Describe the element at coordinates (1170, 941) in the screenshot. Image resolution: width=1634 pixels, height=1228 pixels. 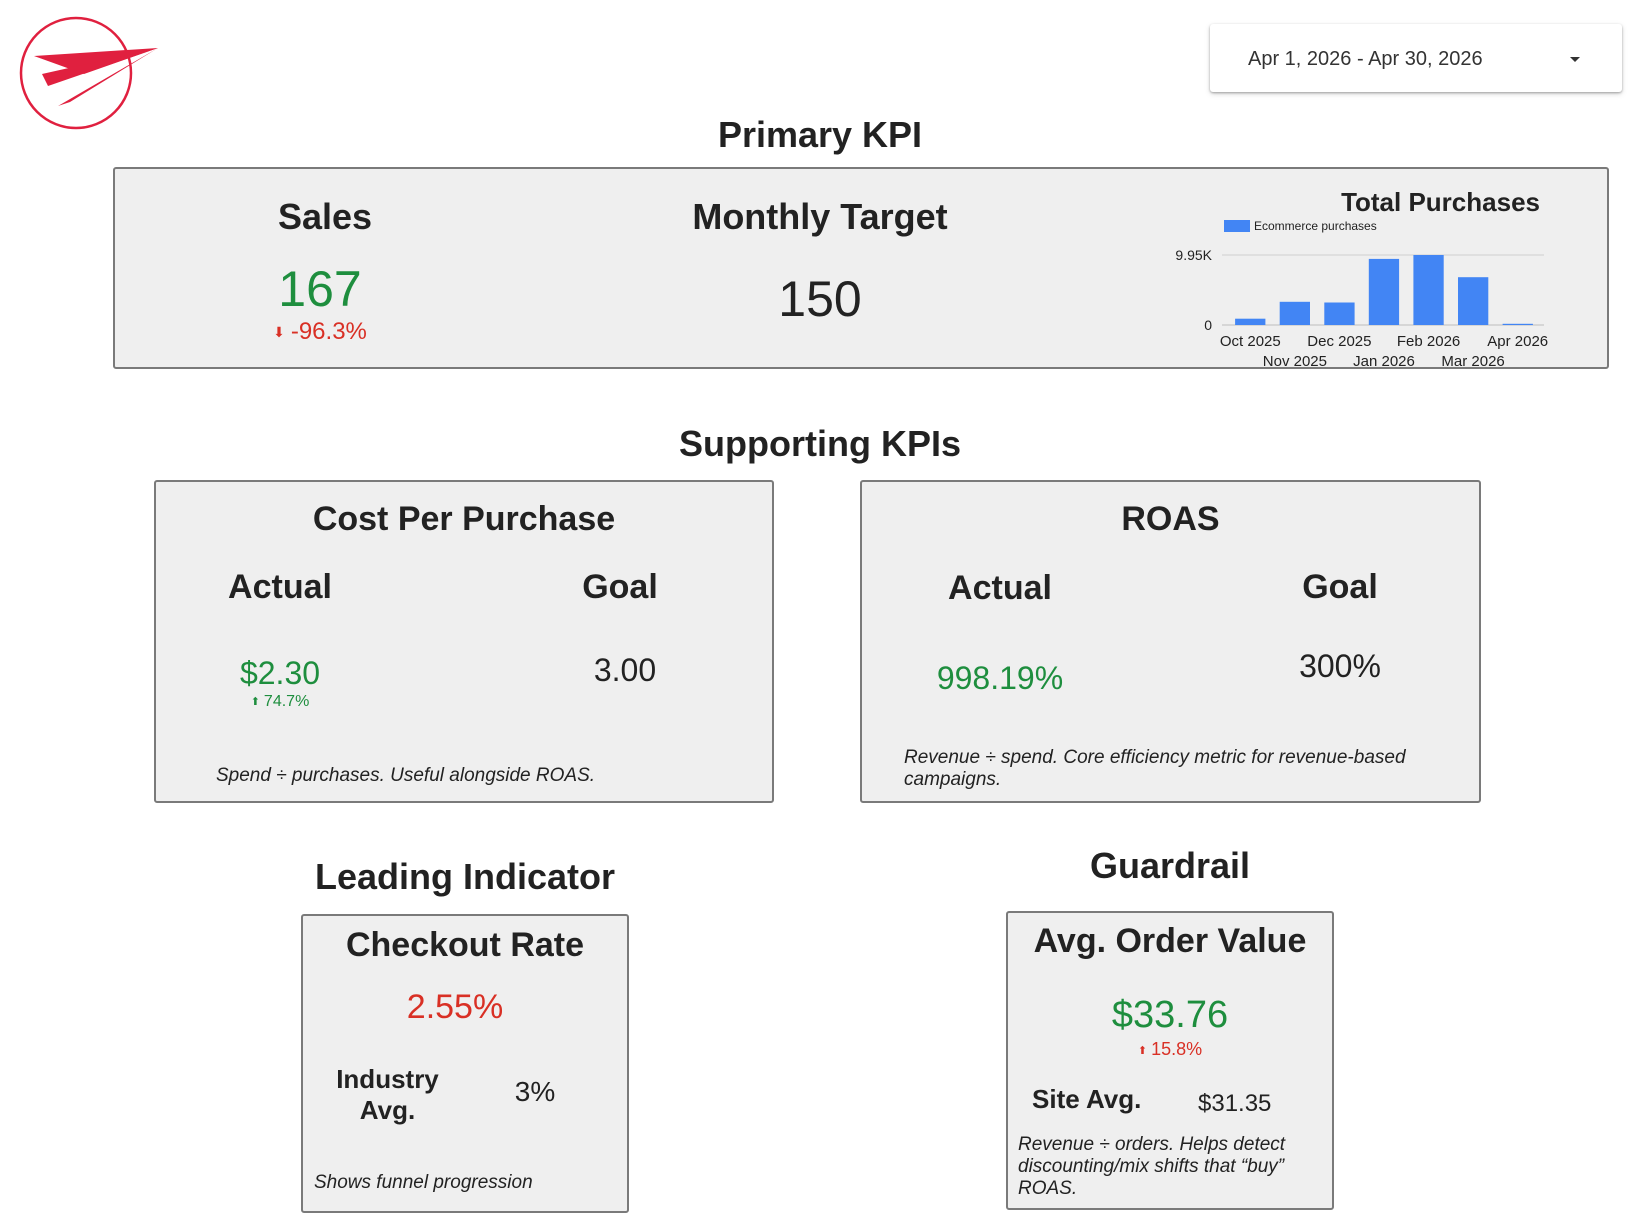
I see `avg-order-value-title: Avg. Order Value` at that location.